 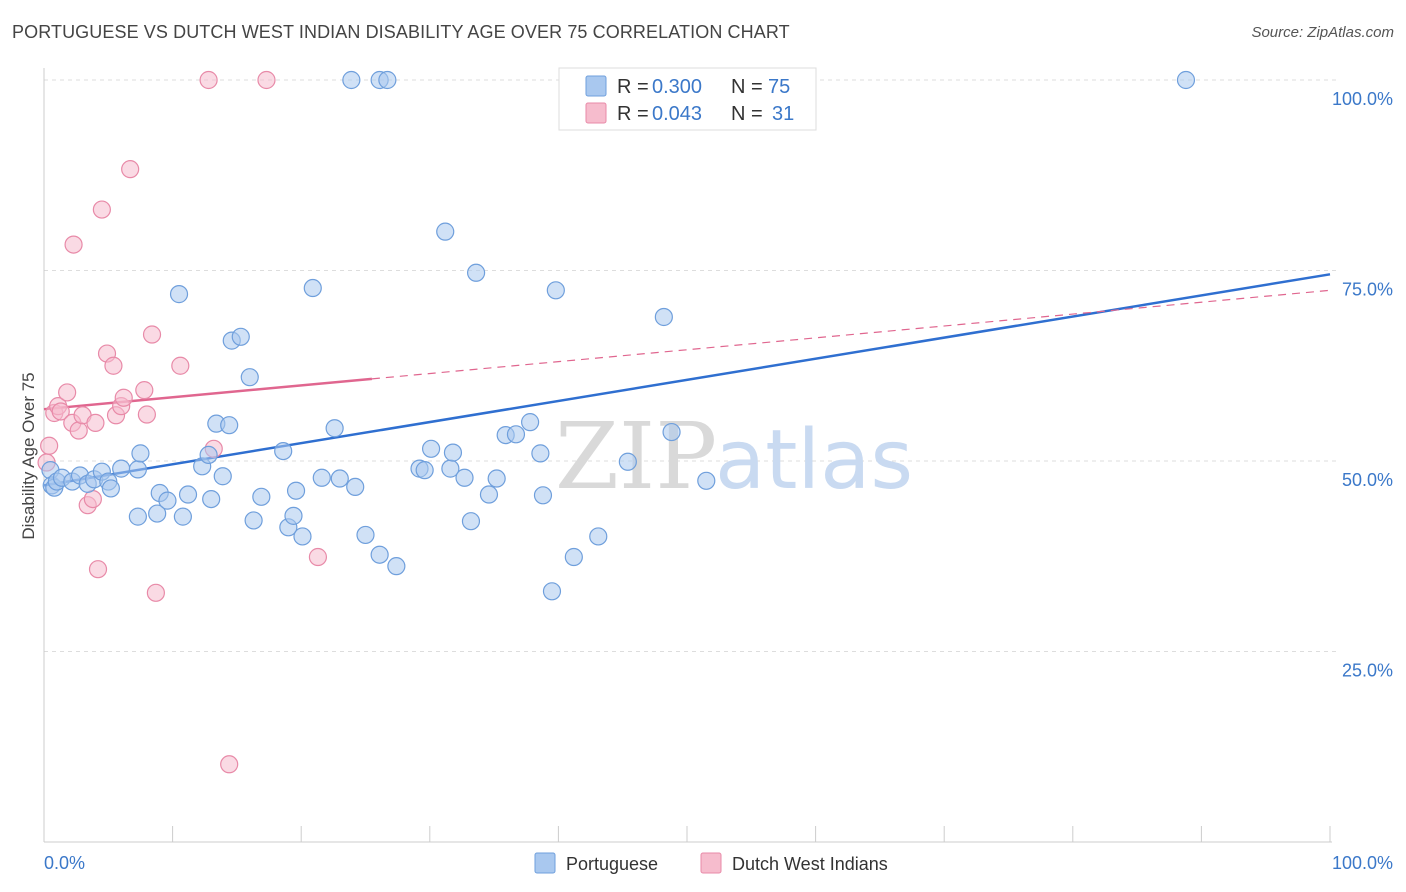 What do you see at coordinates (545, 863) in the screenshot?
I see `bottom-legend-swatch-portuguese` at bounding box center [545, 863].